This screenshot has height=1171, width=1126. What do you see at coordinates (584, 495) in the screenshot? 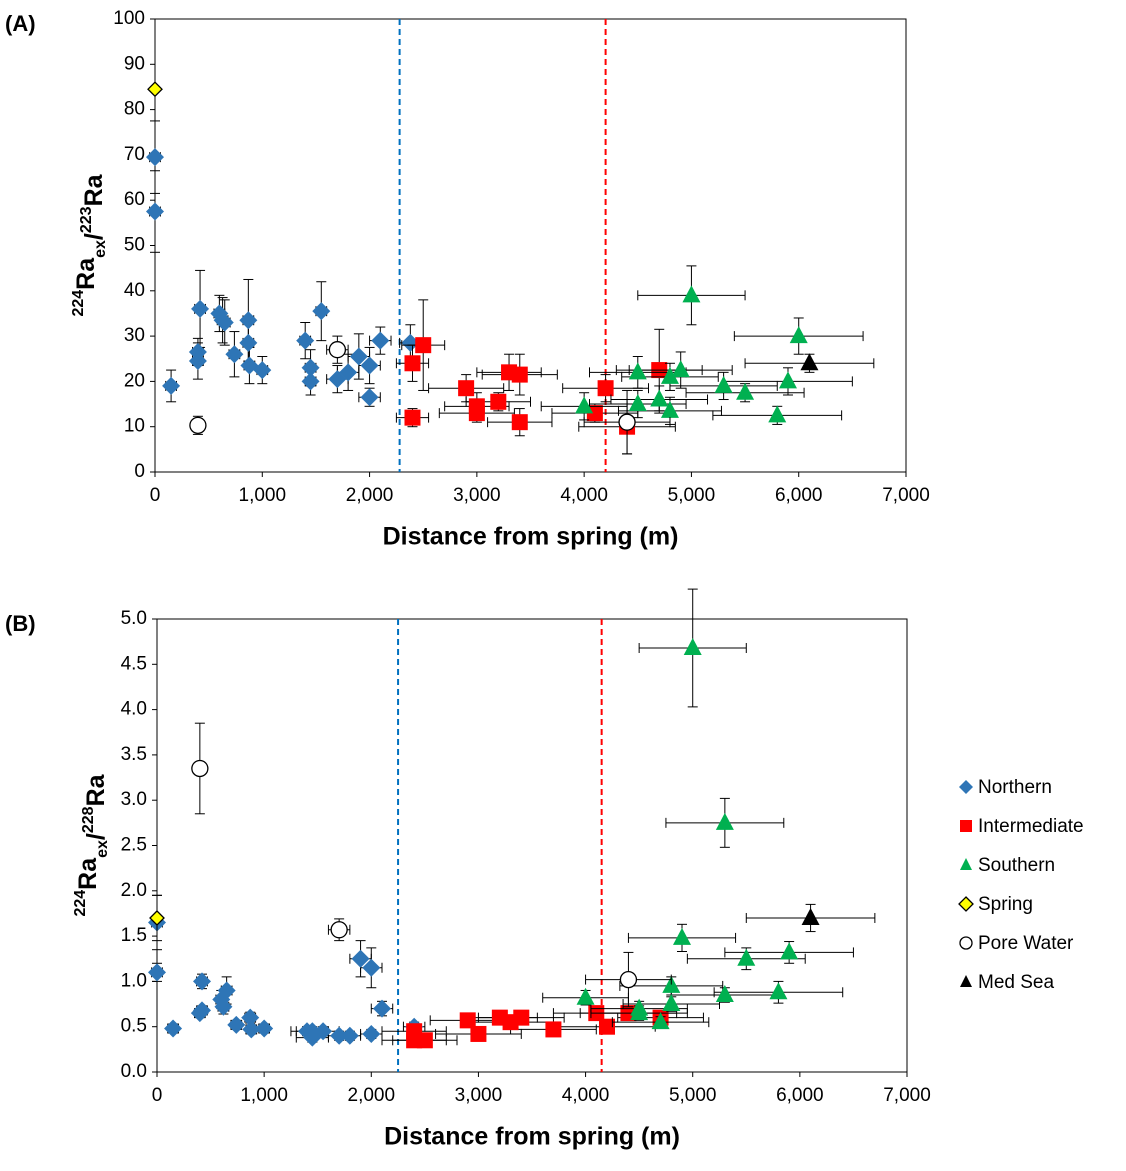
I see `x-tick-label: 4,000` at bounding box center [584, 495].